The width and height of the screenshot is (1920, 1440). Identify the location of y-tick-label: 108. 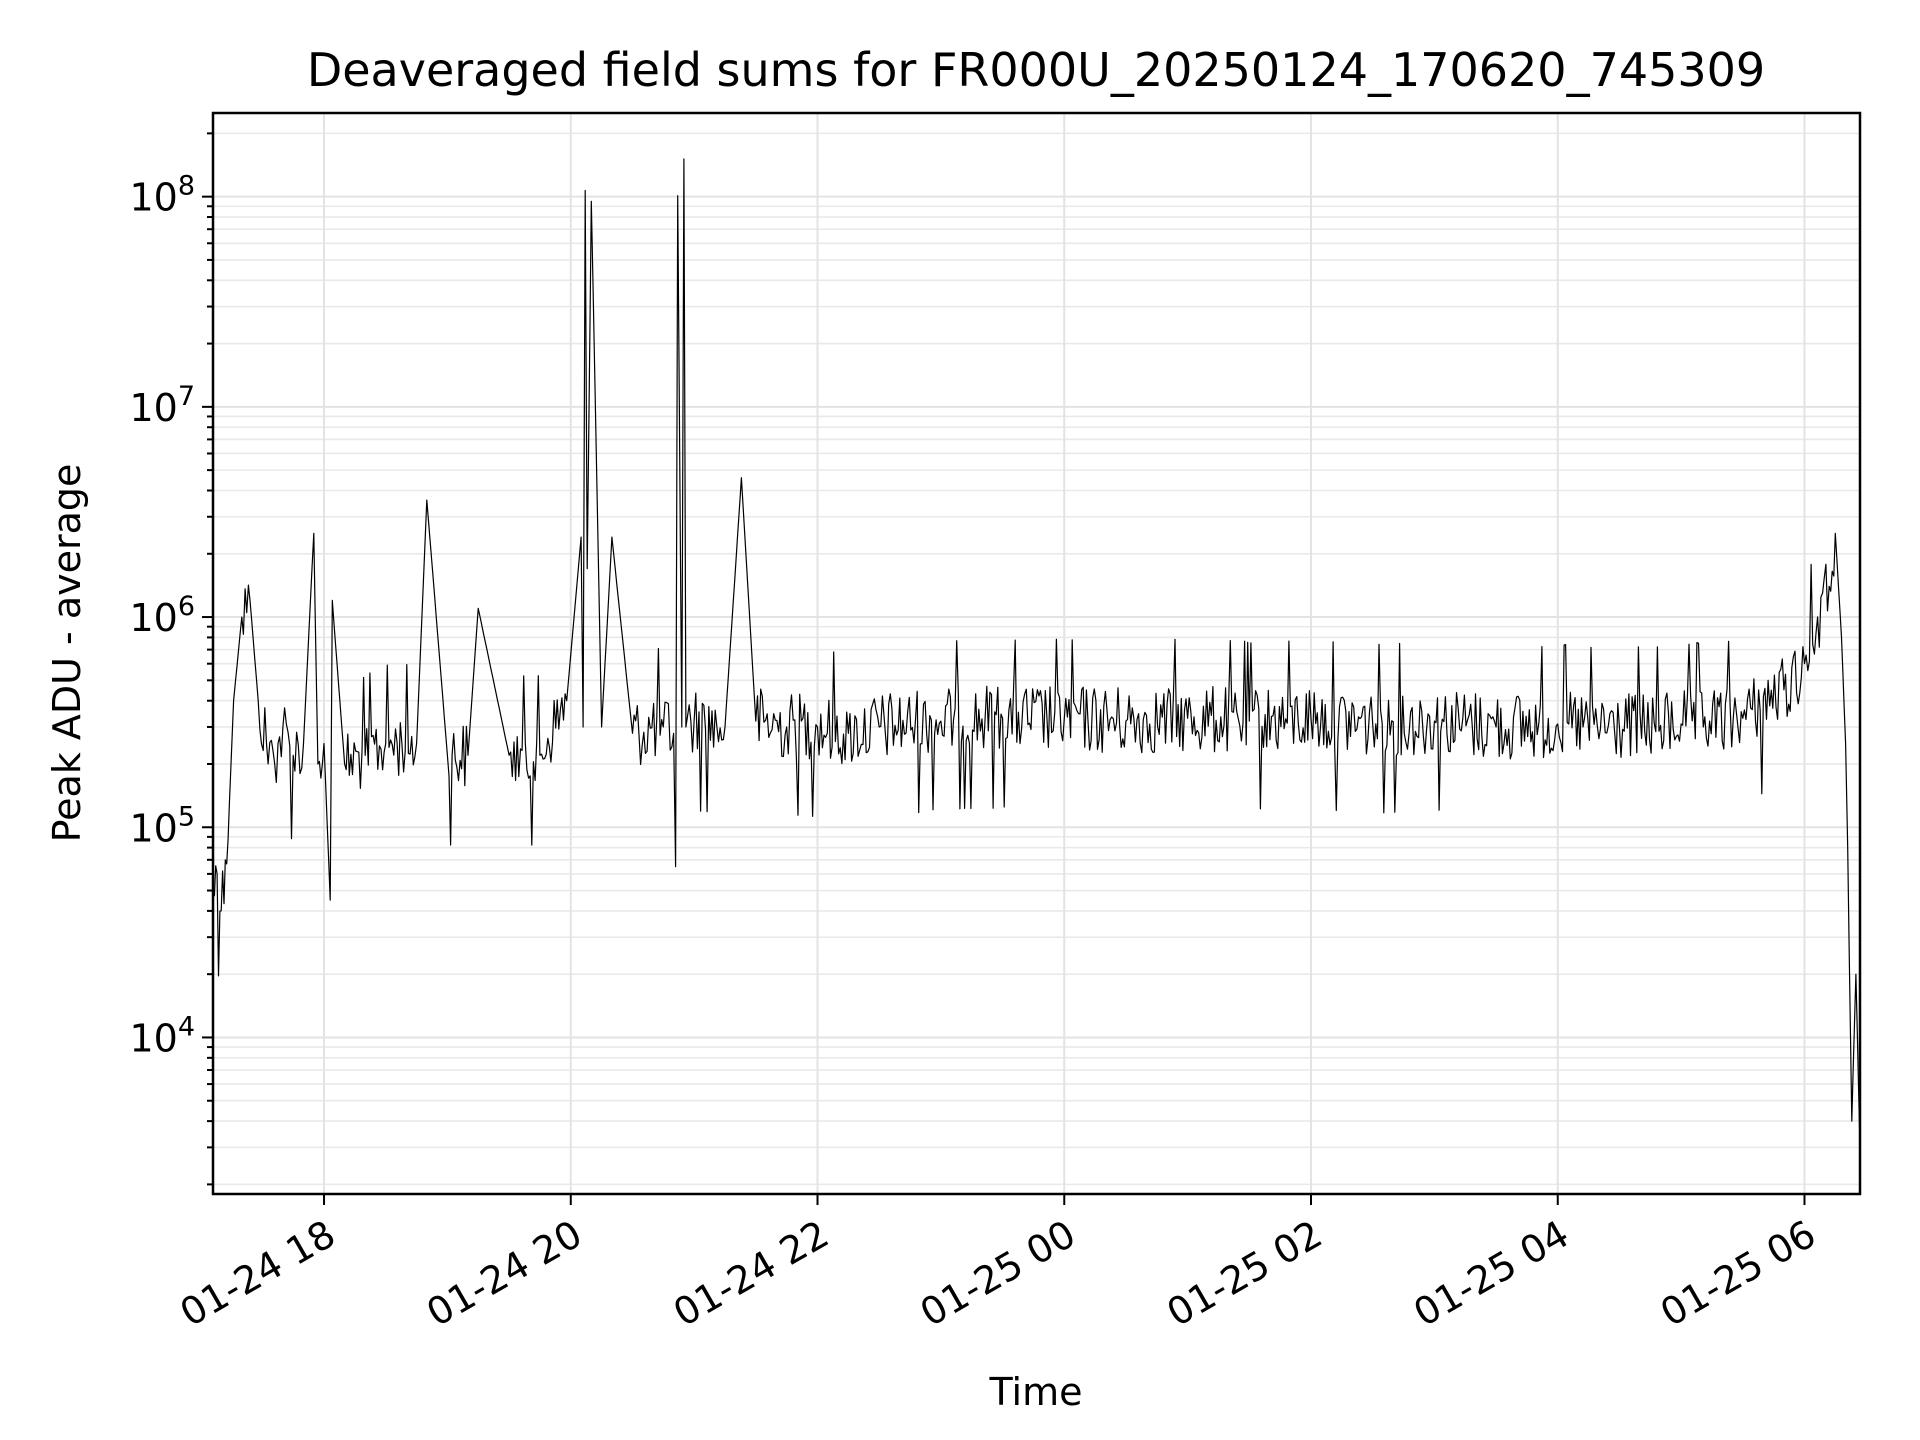
(162, 195).